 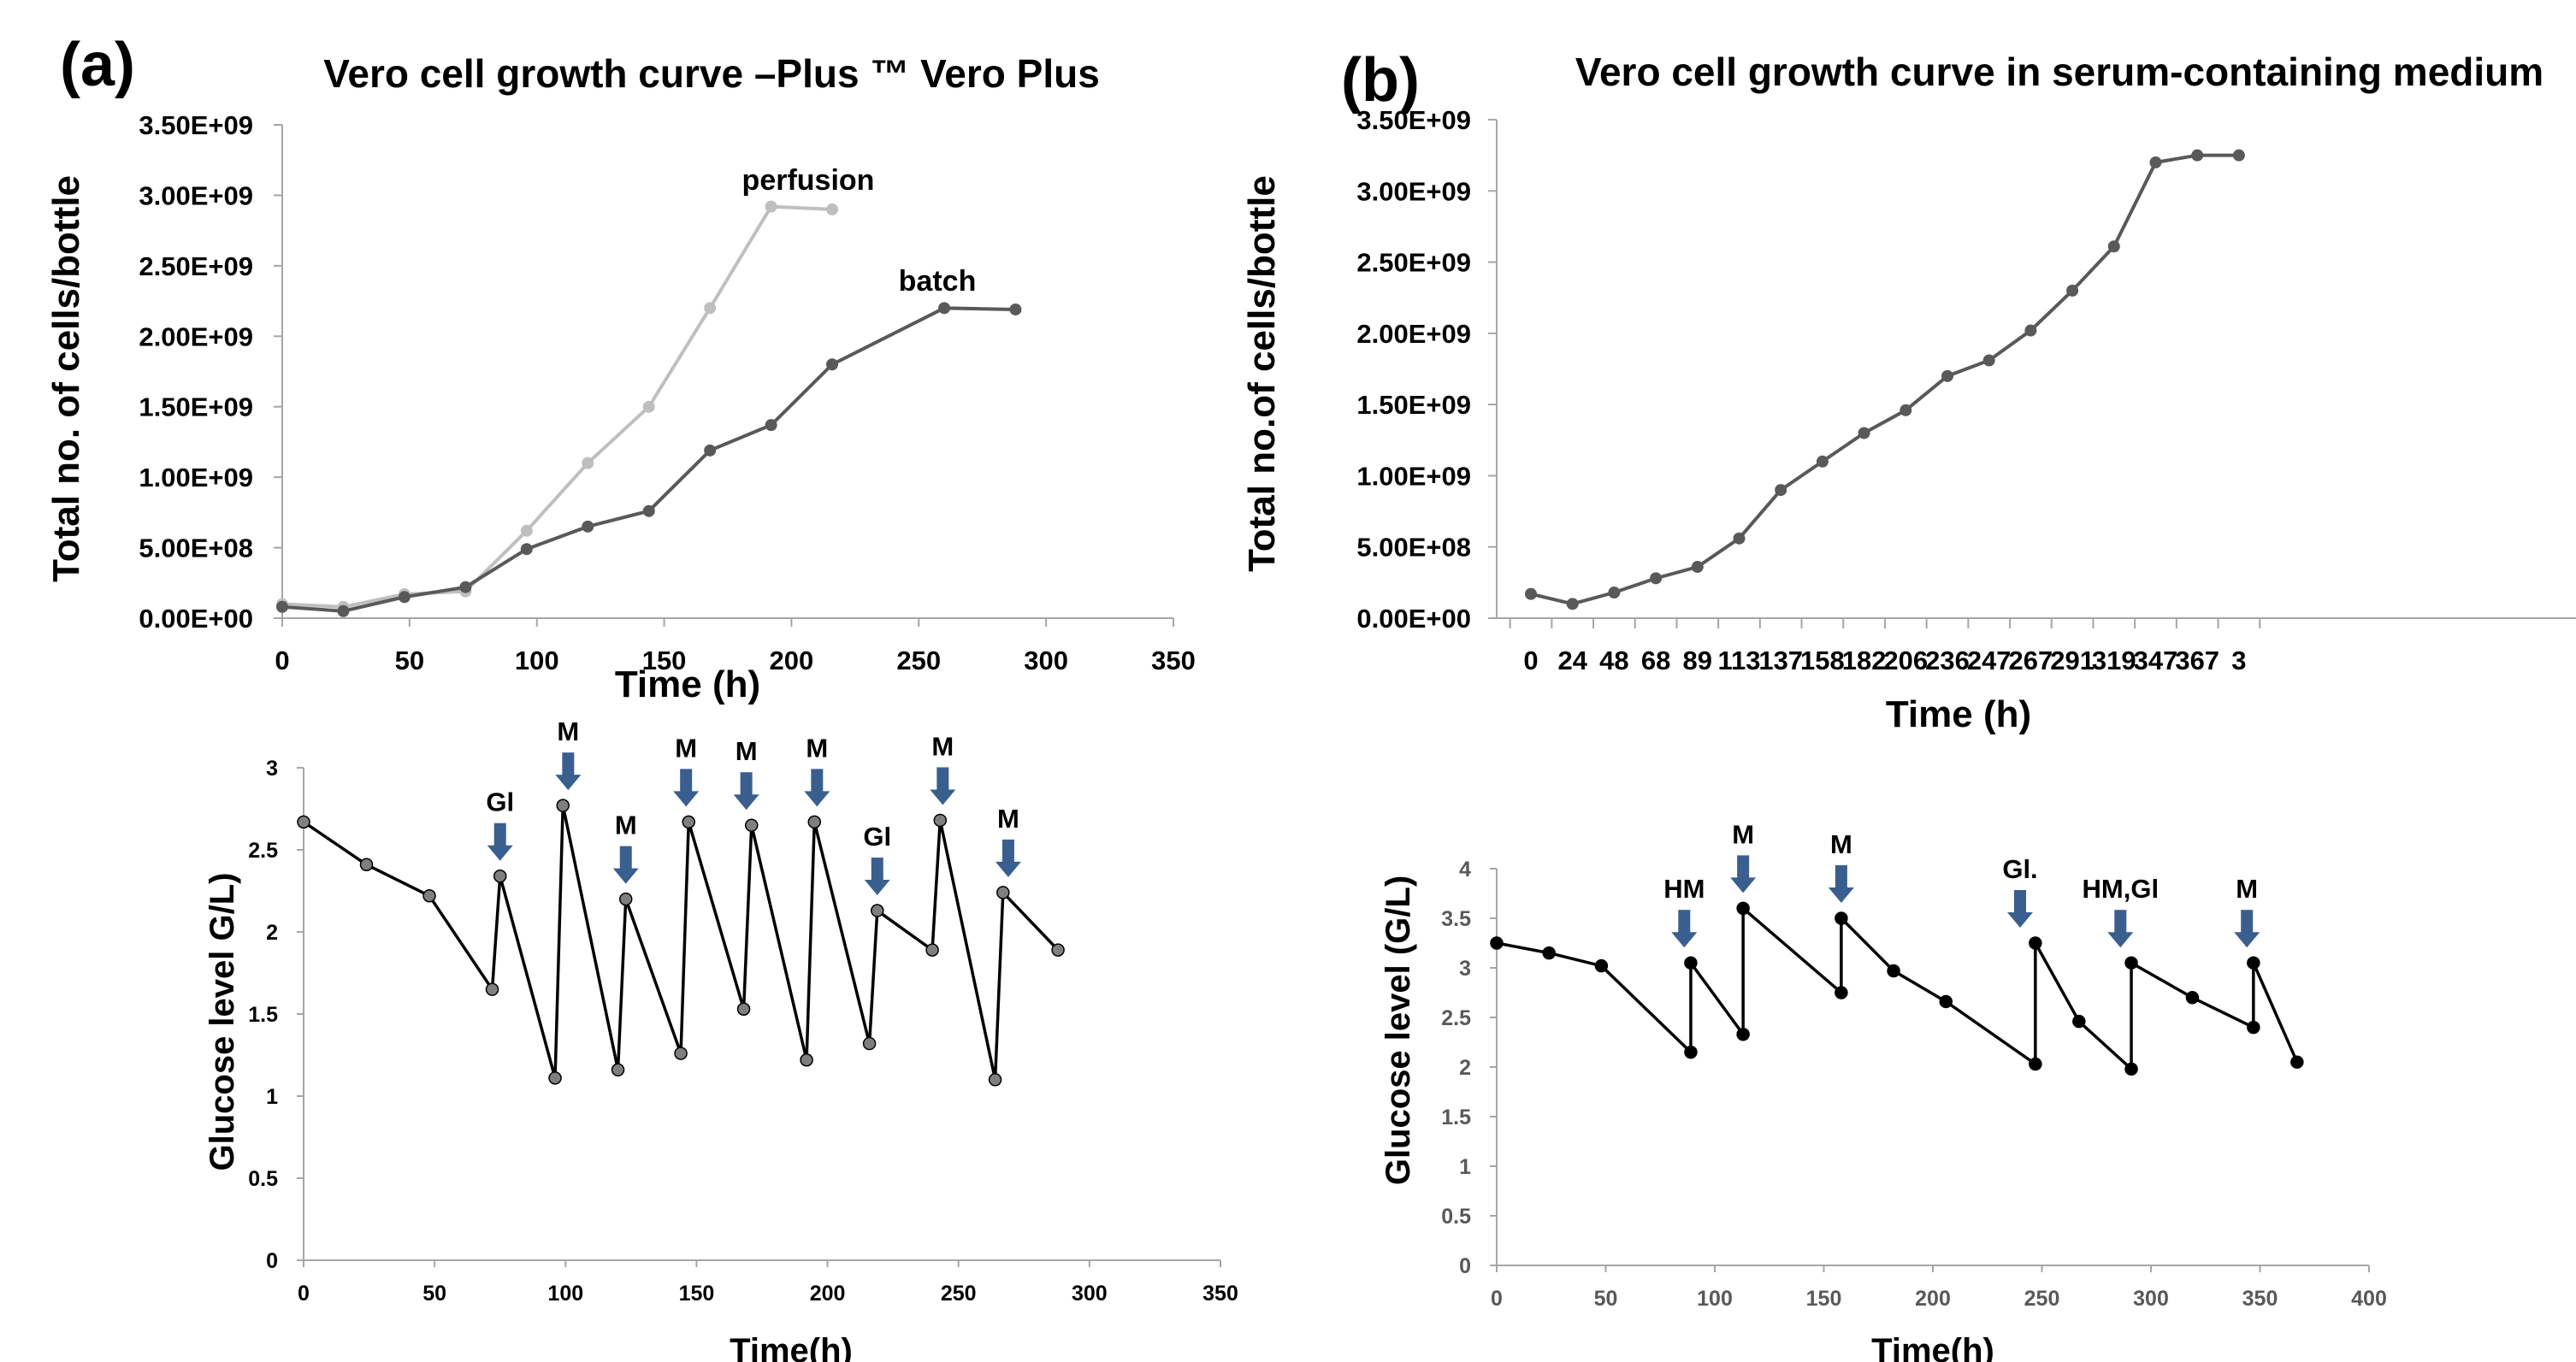 I want to click on x-tick-label: 3, so click(x=2238, y=661).